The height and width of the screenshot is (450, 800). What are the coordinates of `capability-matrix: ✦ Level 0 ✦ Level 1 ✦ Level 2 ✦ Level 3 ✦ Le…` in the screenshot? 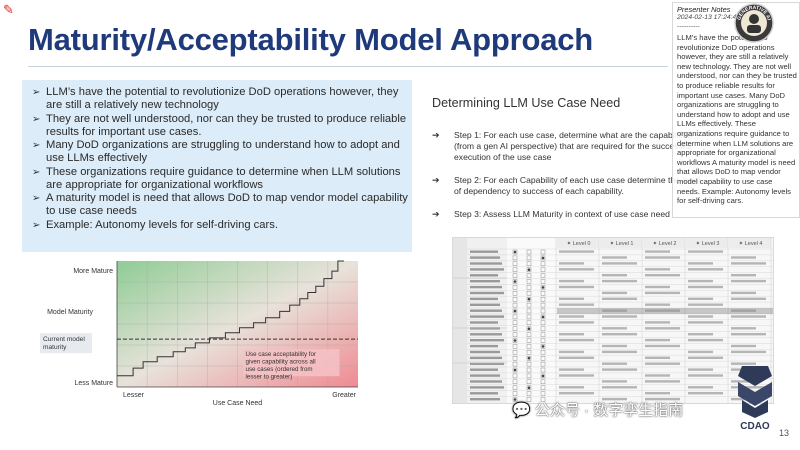 It's located at (613, 320).